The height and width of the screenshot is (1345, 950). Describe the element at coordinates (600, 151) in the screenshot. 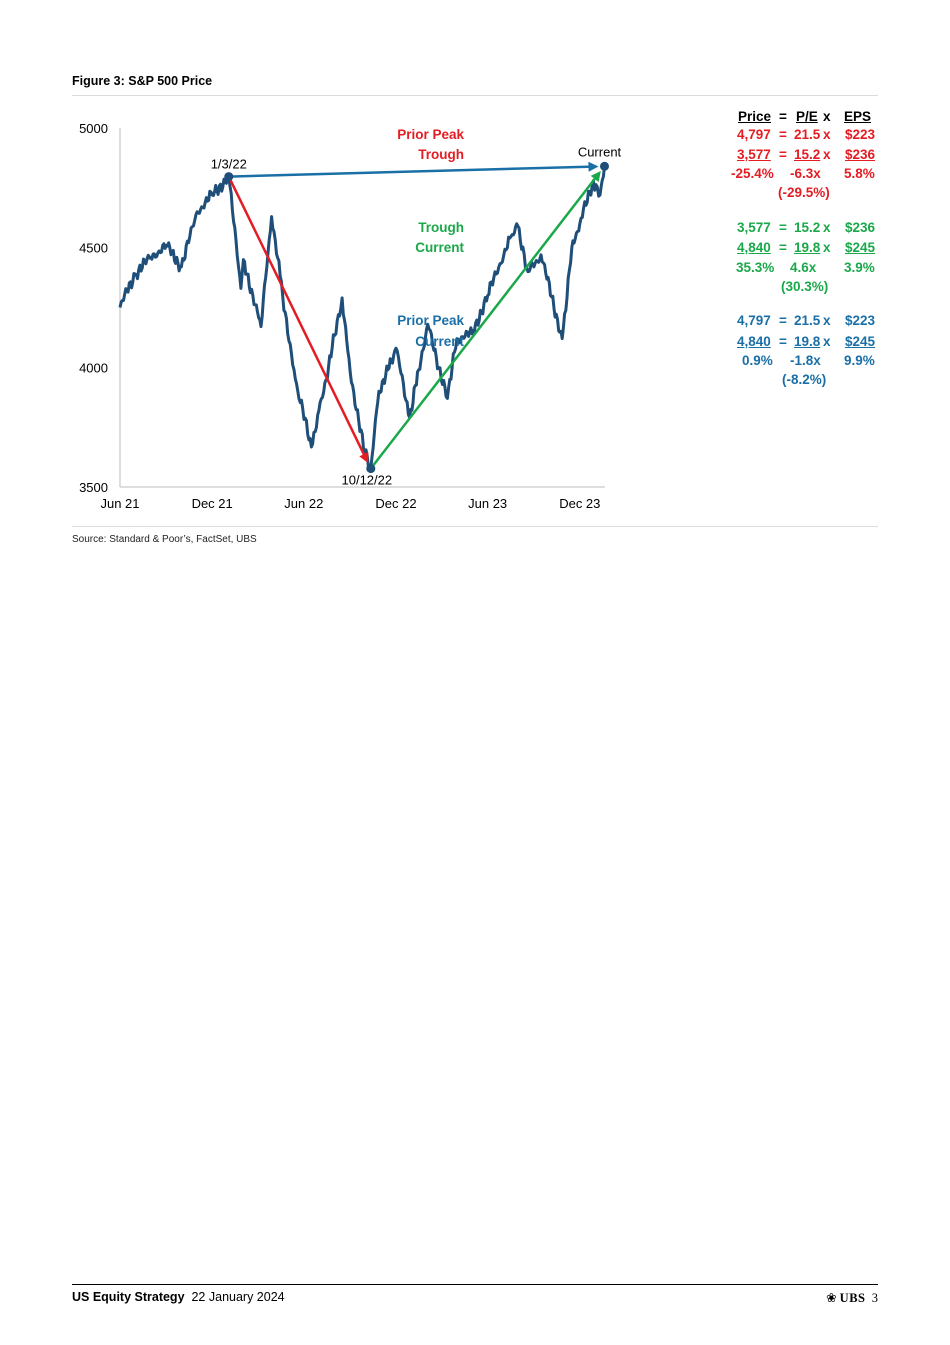

I see `current-label: Current` at that location.